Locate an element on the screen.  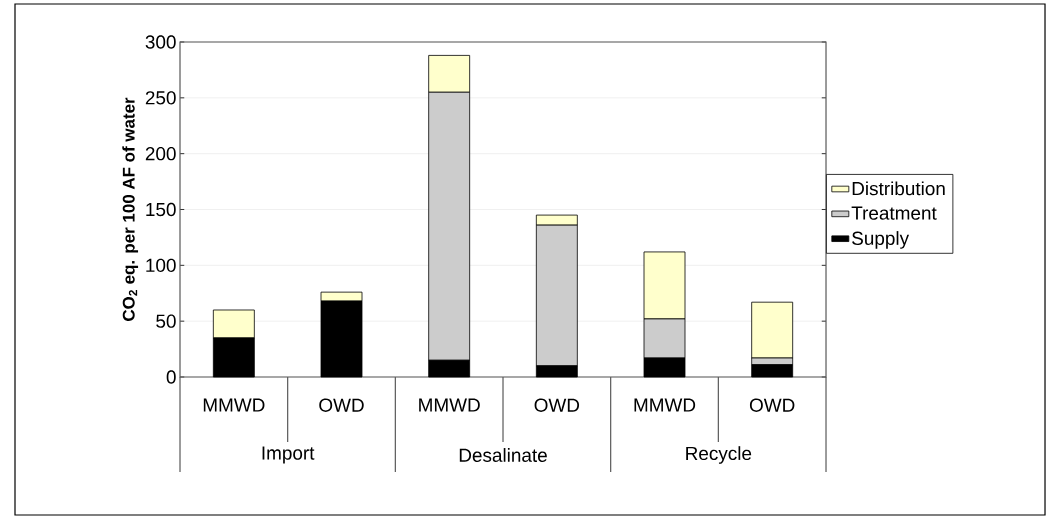
y-tick-label: 300 is located at coordinates (160, 42).